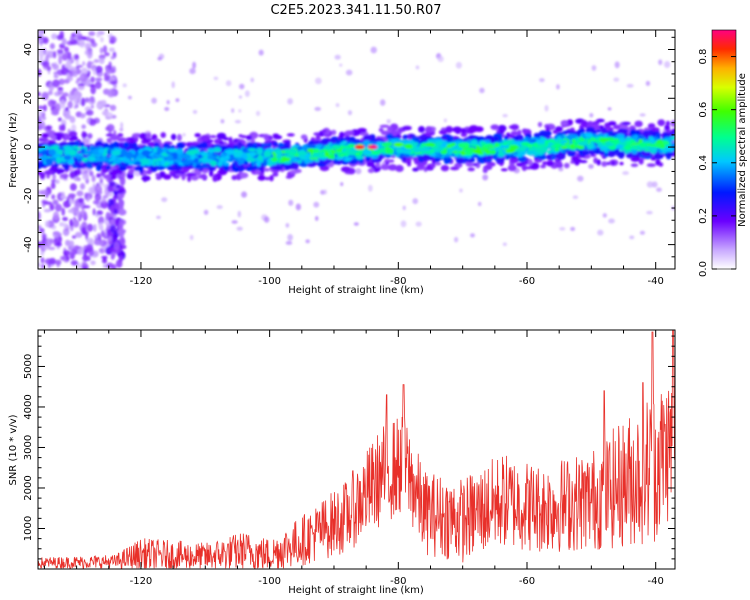 The height and width of the screenshot is (600, 750). I want to click on y-tick-label: 3000, so click(28, 447).